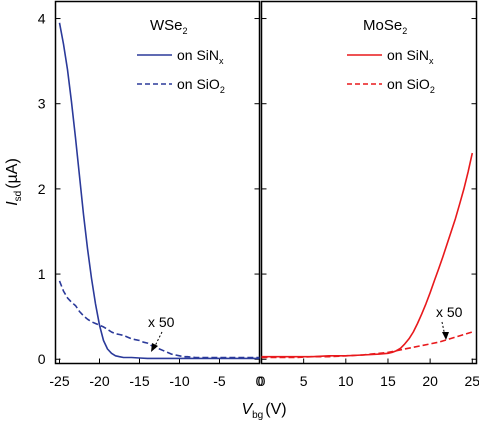 Image resolution: width=479 pixels, height=422 pixels. What do you see at coordinates (14, 182) in the screenshot?
I see `y-axis-title: Isd(µA)` at bounding box center [14, 182].